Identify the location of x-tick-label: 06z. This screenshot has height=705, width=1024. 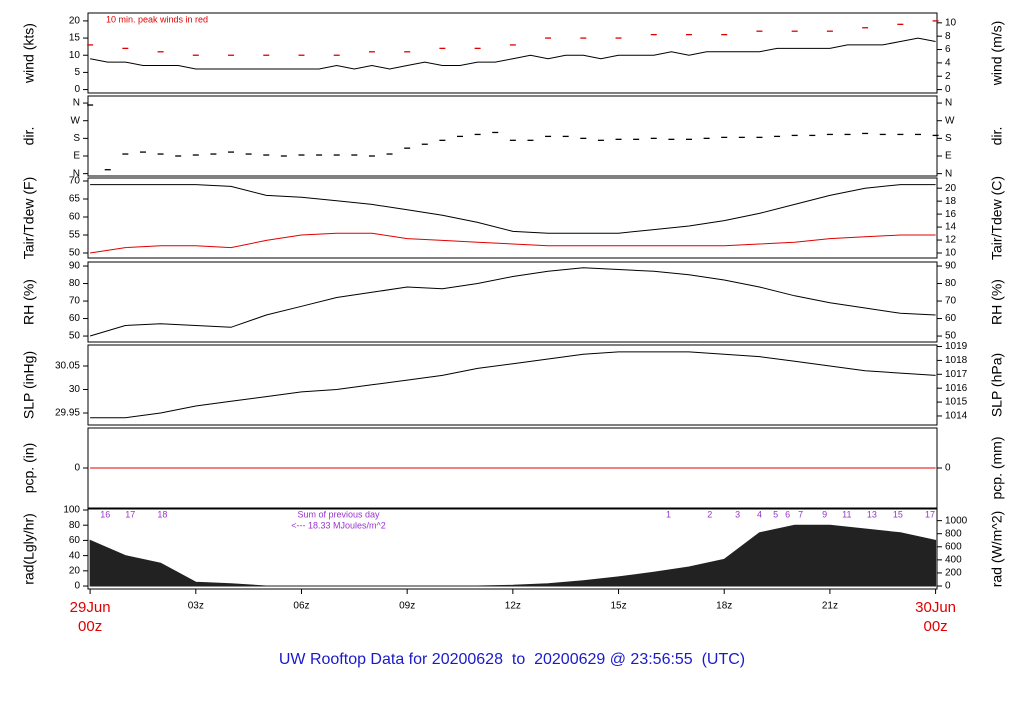
(301, 606).